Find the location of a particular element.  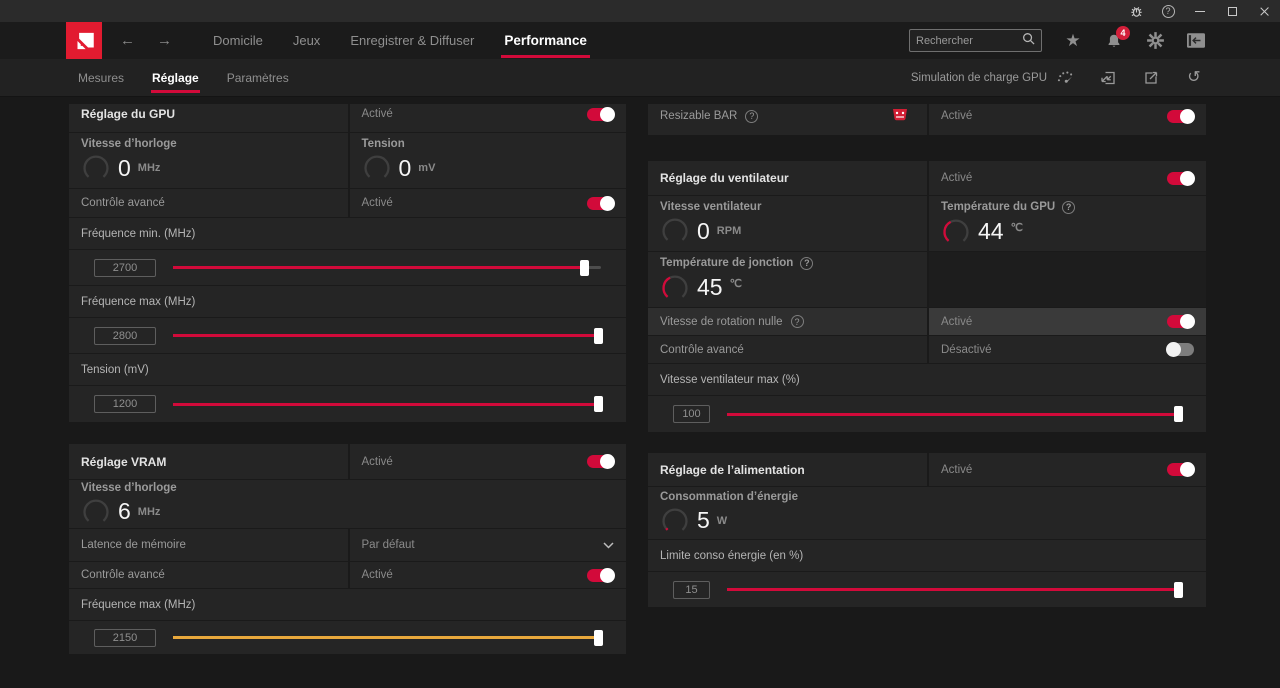

vram-advanced-toggle is located at coordinates (601, 575).